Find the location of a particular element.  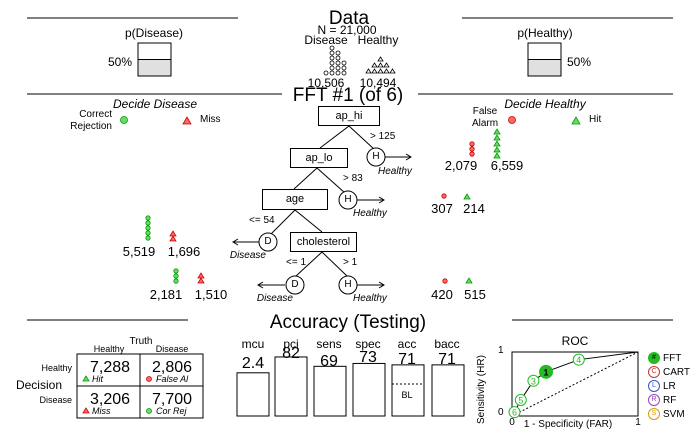

cell-false-alarm-label: False Al is located at coordinates (172, 379).